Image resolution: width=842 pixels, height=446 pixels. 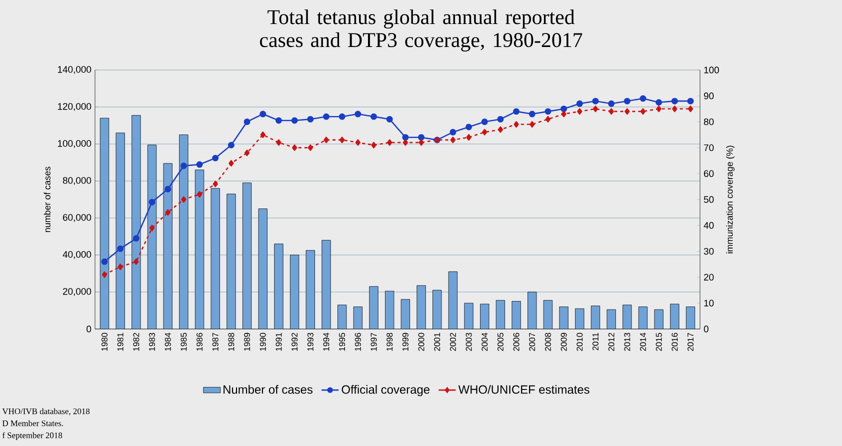 I want to click on y2-axis-title: immunization coverage (%), so click(x=730, y=200).